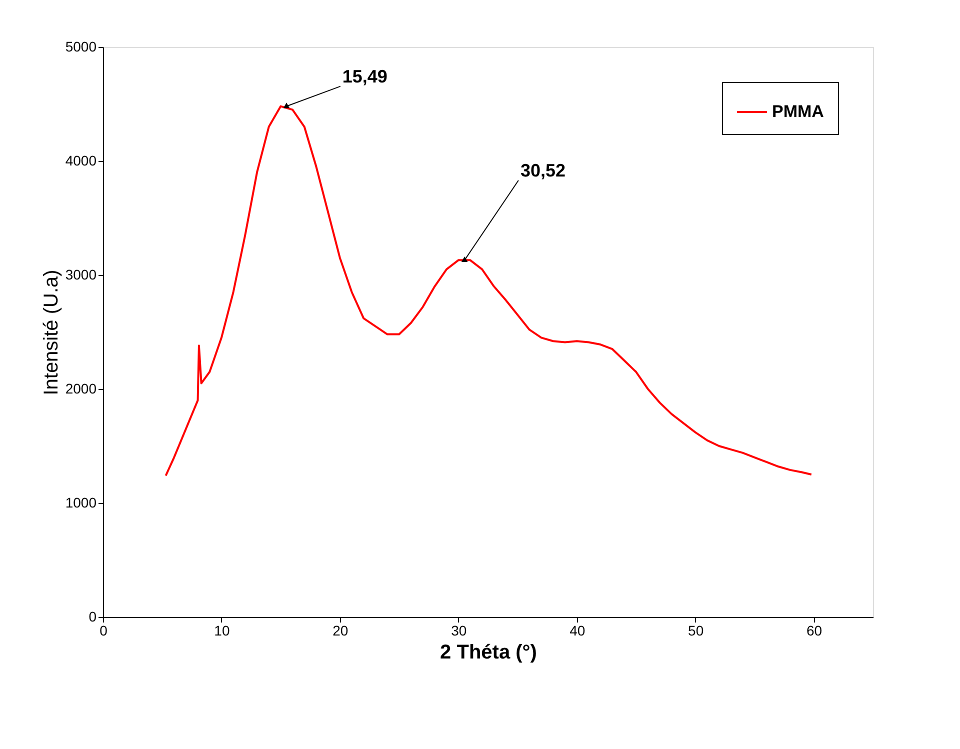 This screenshot has width=960, height=749. What do you see at coordinates (488, 653) in the screenshot?
I see `x-axis-title: 2 Théta (°)` at bounding box center [488, 653].